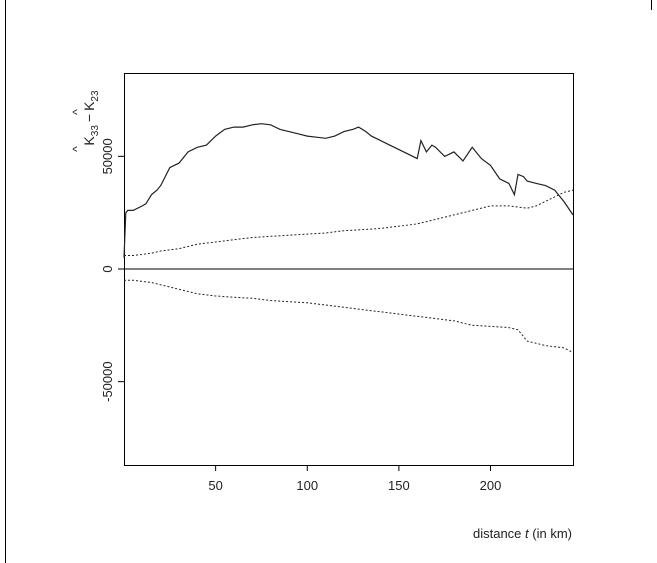  What do you see at coordinates (491, 485) in the screenshot?
I see `x-tick-label: 200` at bounding box center [491, 485].